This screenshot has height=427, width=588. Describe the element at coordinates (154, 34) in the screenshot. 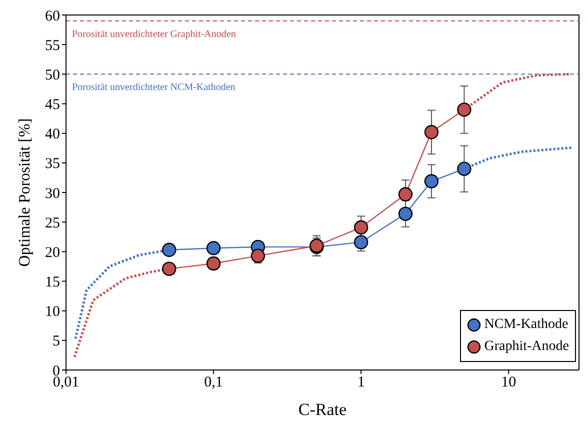

I see `ref-line-label: Porosität unverdichteter Graphit-Anoden` at that location.